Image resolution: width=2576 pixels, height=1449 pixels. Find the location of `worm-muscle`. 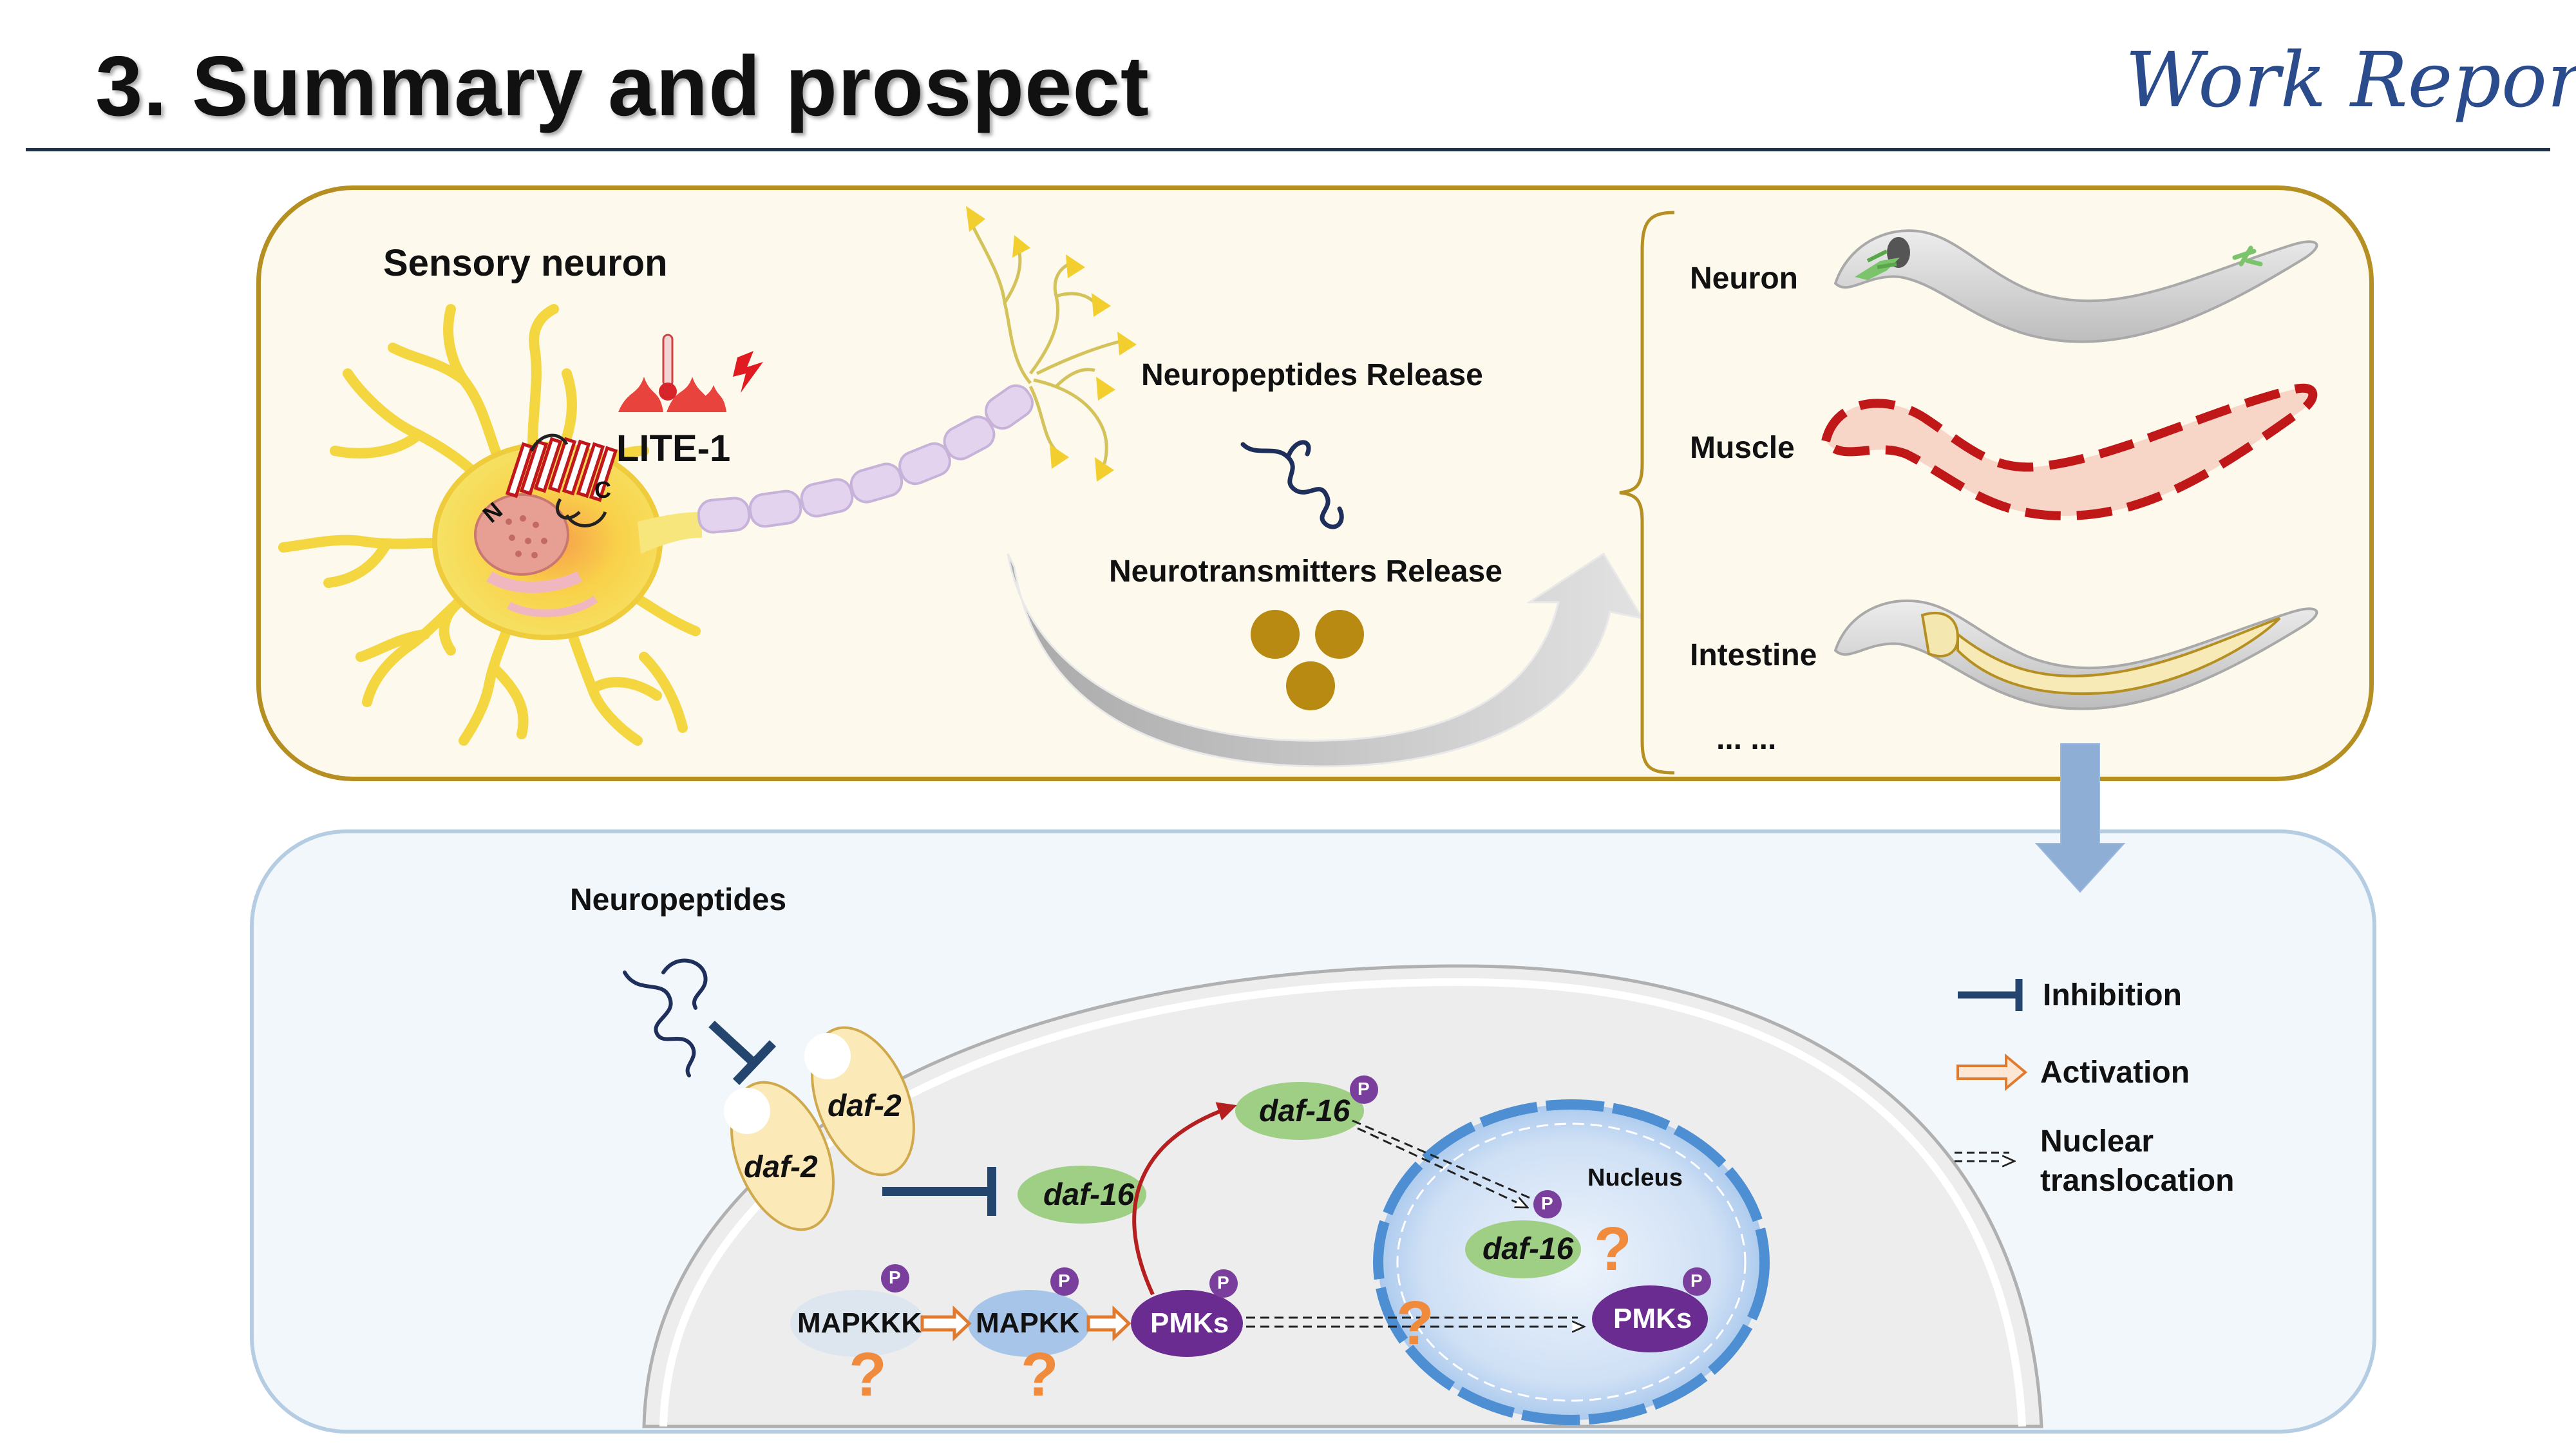

worm-muscle is located at coordinates (2070, 451).